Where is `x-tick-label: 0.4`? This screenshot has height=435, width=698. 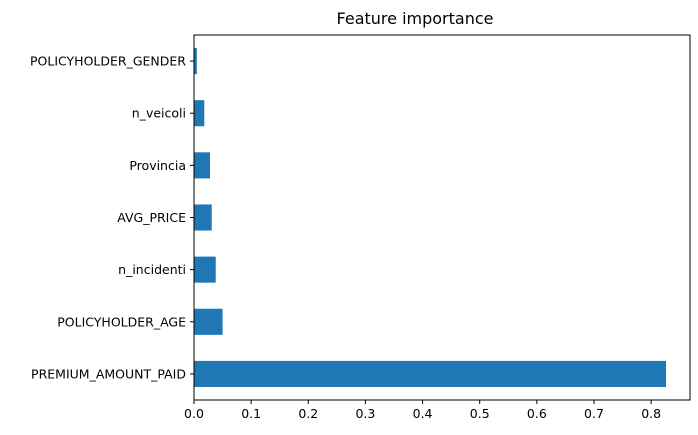
x-tick-label: 0.4 is located at coordinates (423, 413).